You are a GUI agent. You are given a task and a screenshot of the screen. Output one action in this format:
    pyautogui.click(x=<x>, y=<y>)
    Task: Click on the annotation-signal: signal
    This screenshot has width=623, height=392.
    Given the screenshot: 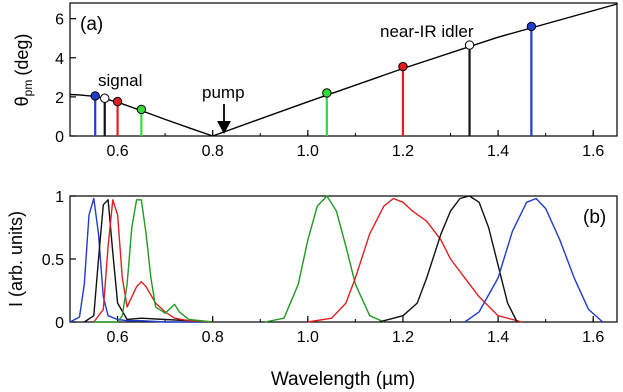 What is the action you would take?
    pyautogui.click(x=120, y=80)
    